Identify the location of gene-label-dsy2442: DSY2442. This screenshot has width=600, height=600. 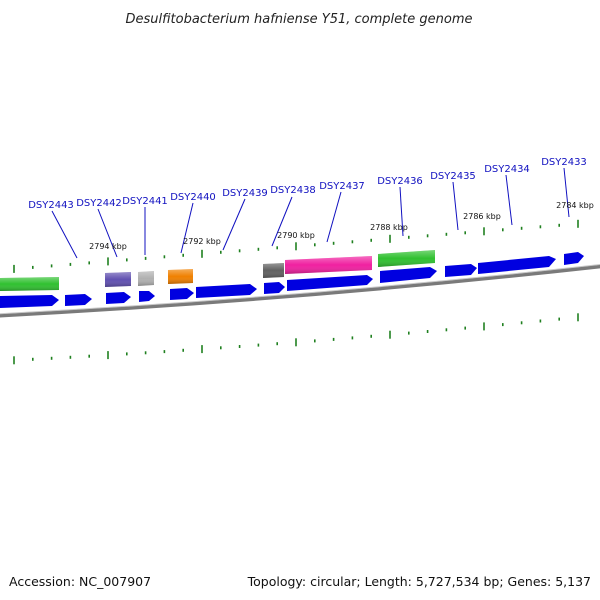
(99, 203).